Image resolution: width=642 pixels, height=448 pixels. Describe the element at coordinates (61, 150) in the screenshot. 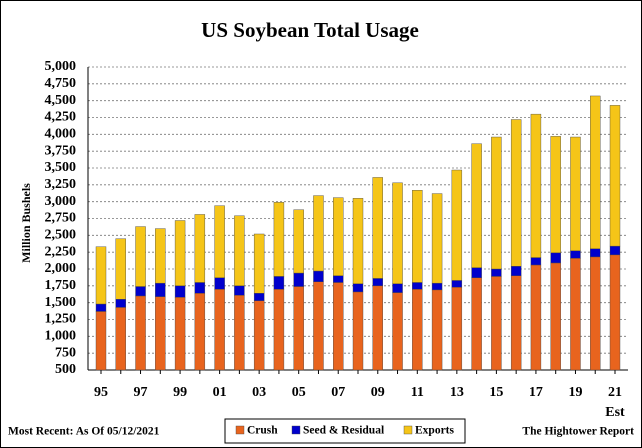

I see `y-tick-label: 3,750` at that location.